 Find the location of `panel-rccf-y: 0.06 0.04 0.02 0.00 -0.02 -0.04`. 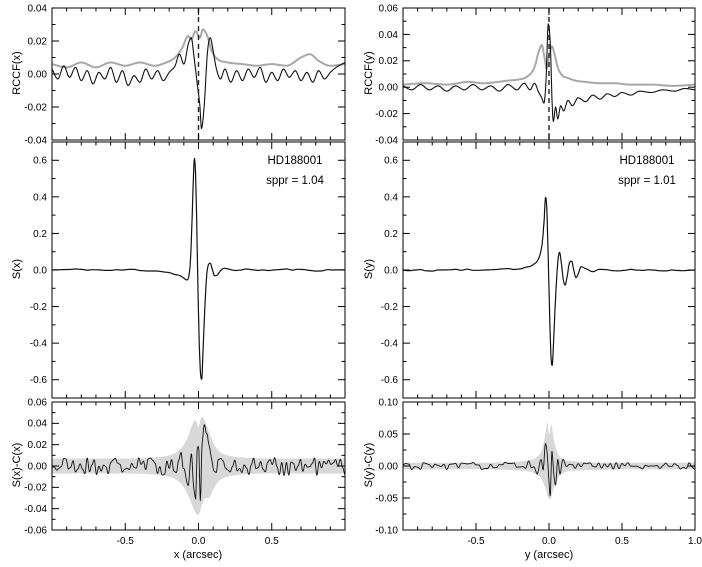

panel-rccf-y: 0.06 0.04 0.02 0.00 -0.02 -0.04 is located at coordinates (535, 74).